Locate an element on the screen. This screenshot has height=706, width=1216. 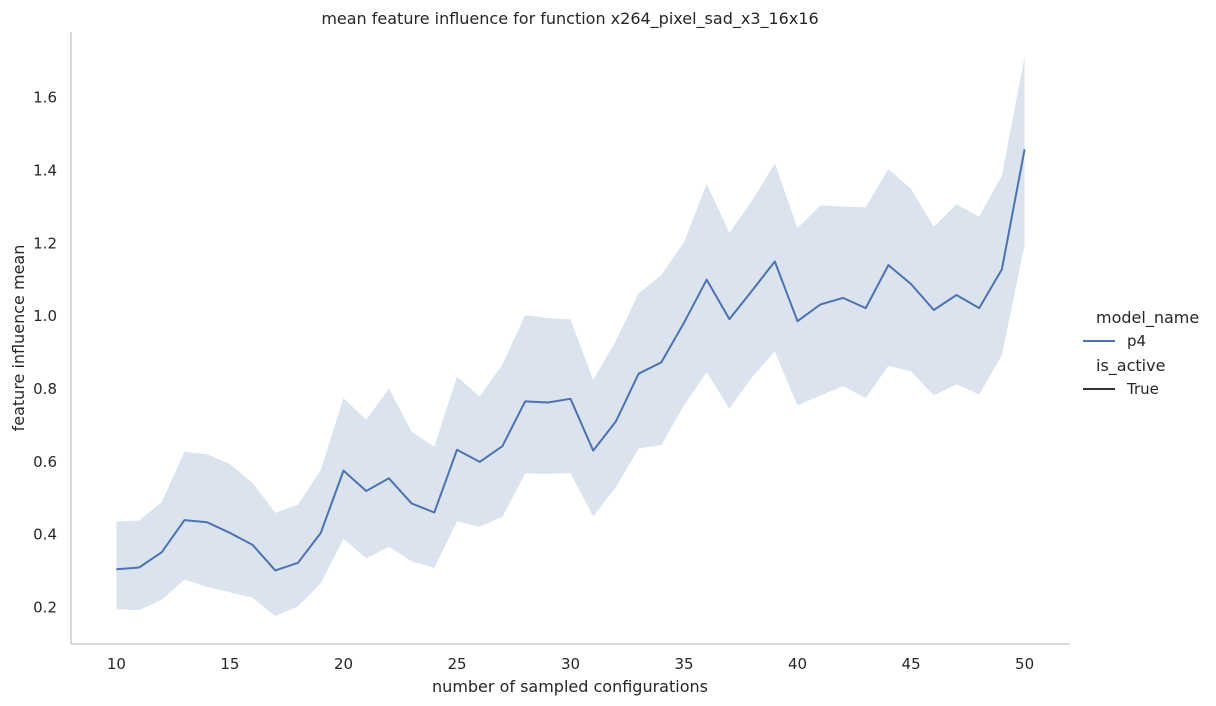
x-tick-label-30: 30 is located at coordinates (570, 664).